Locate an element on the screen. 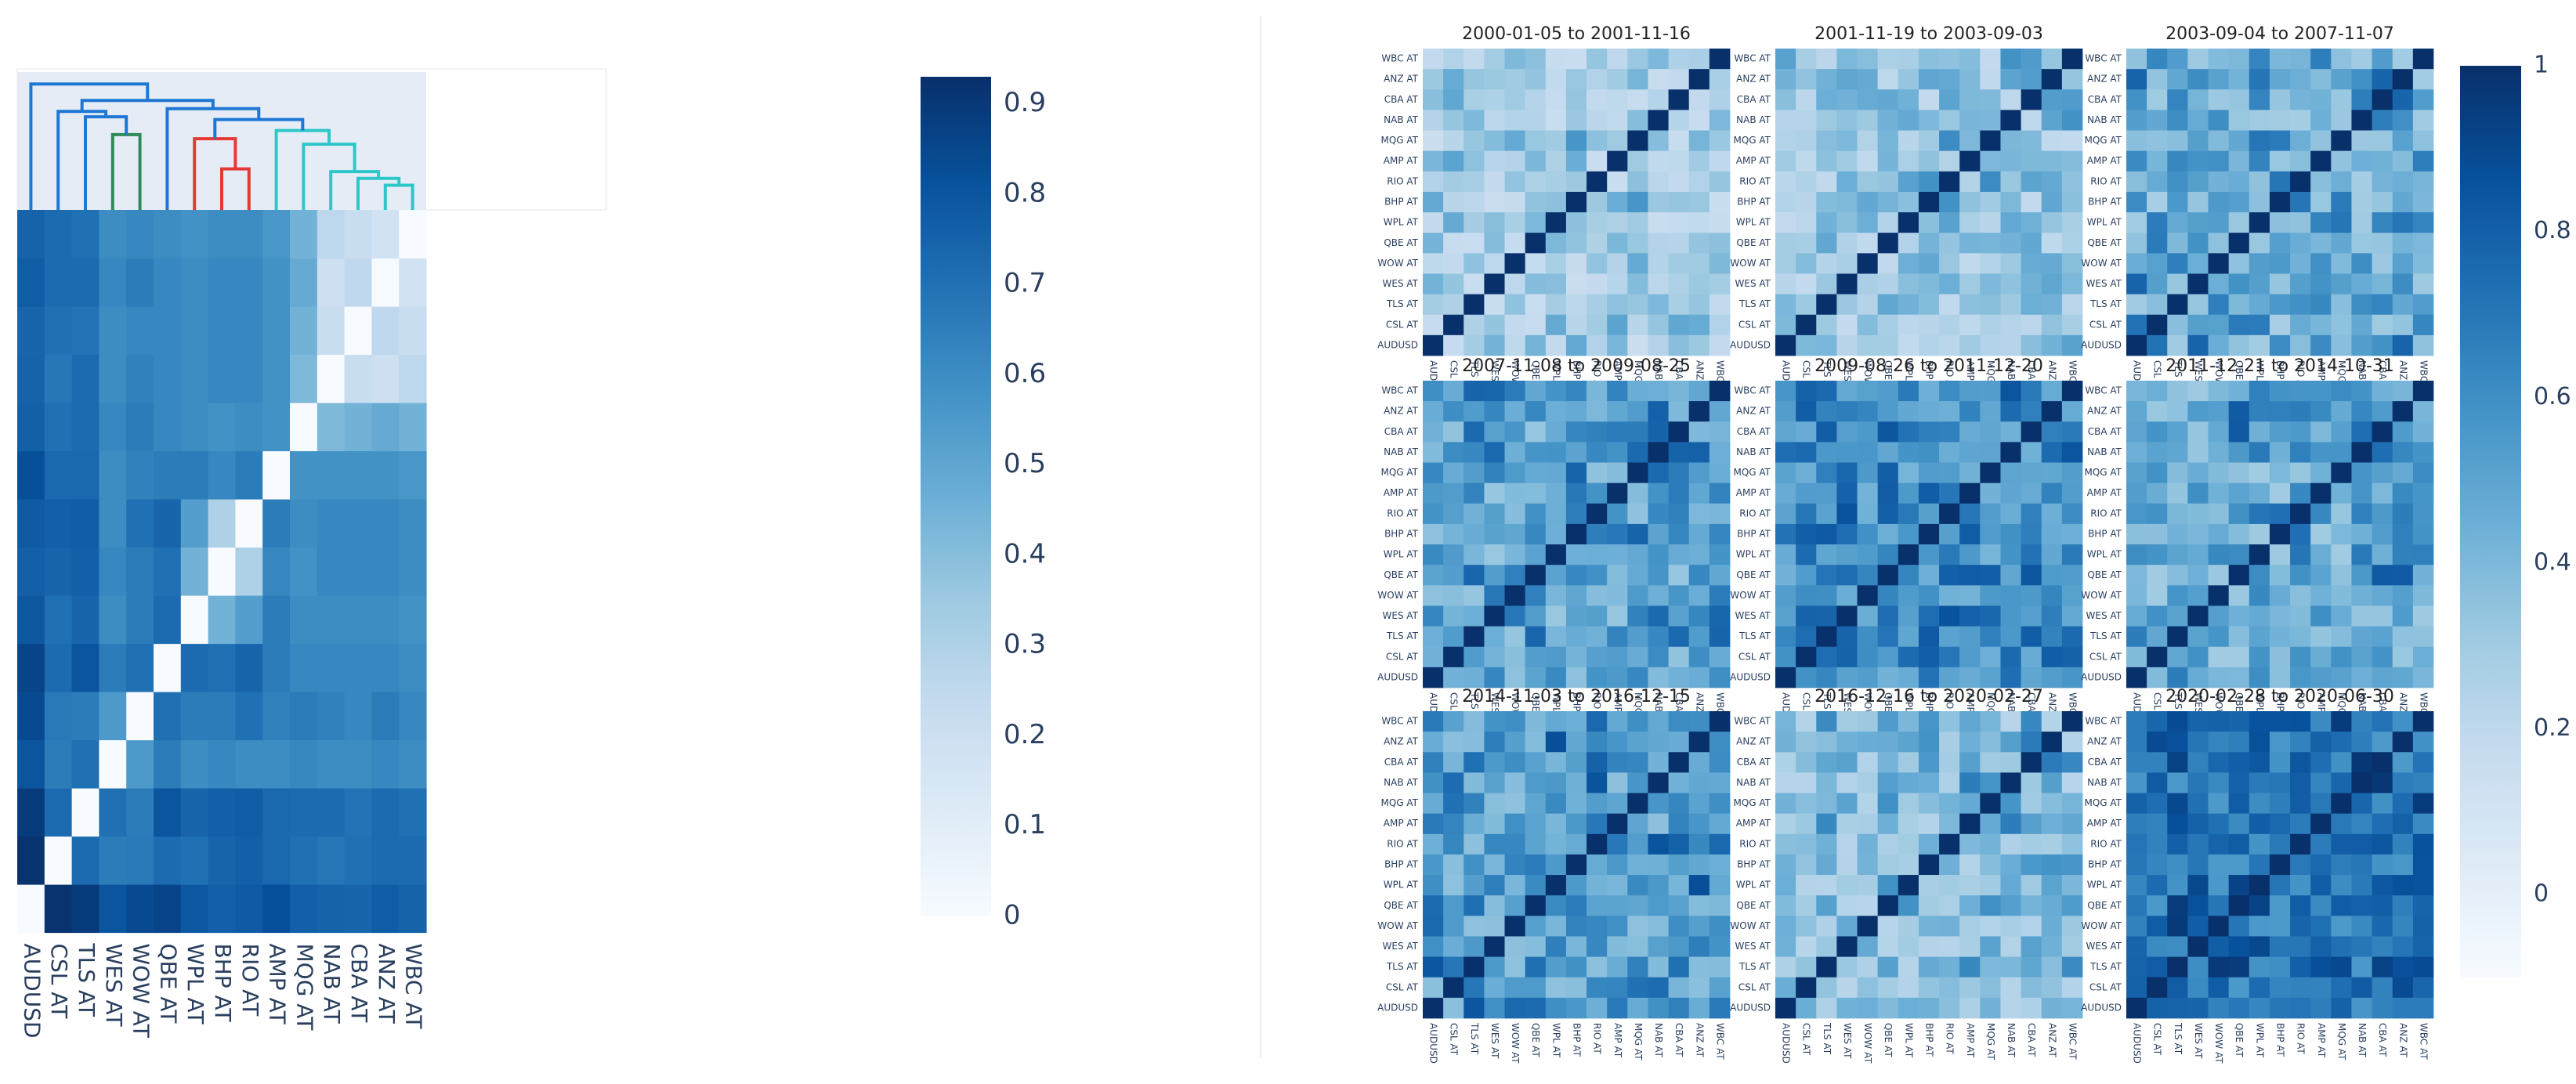 The height and width of the screenshot is (1084, 2576). panel-y-label: AMP AT is located at coordinates (1754, 824).